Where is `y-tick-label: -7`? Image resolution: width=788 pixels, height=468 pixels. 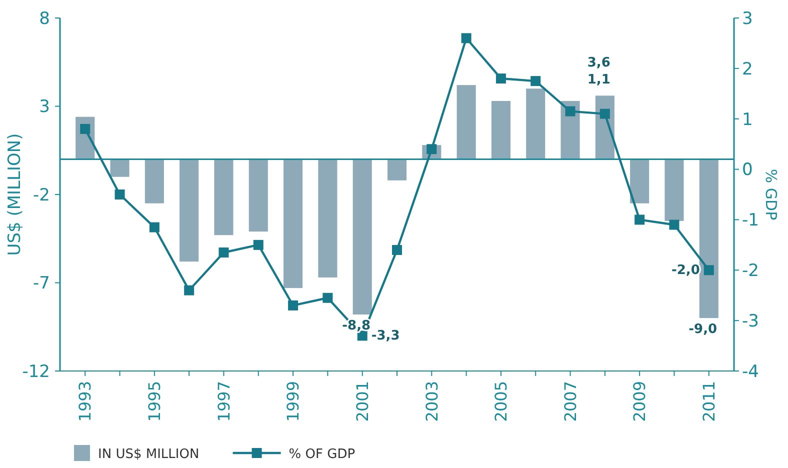 y-tick-label: -7 is located at coordinates (41, 284).